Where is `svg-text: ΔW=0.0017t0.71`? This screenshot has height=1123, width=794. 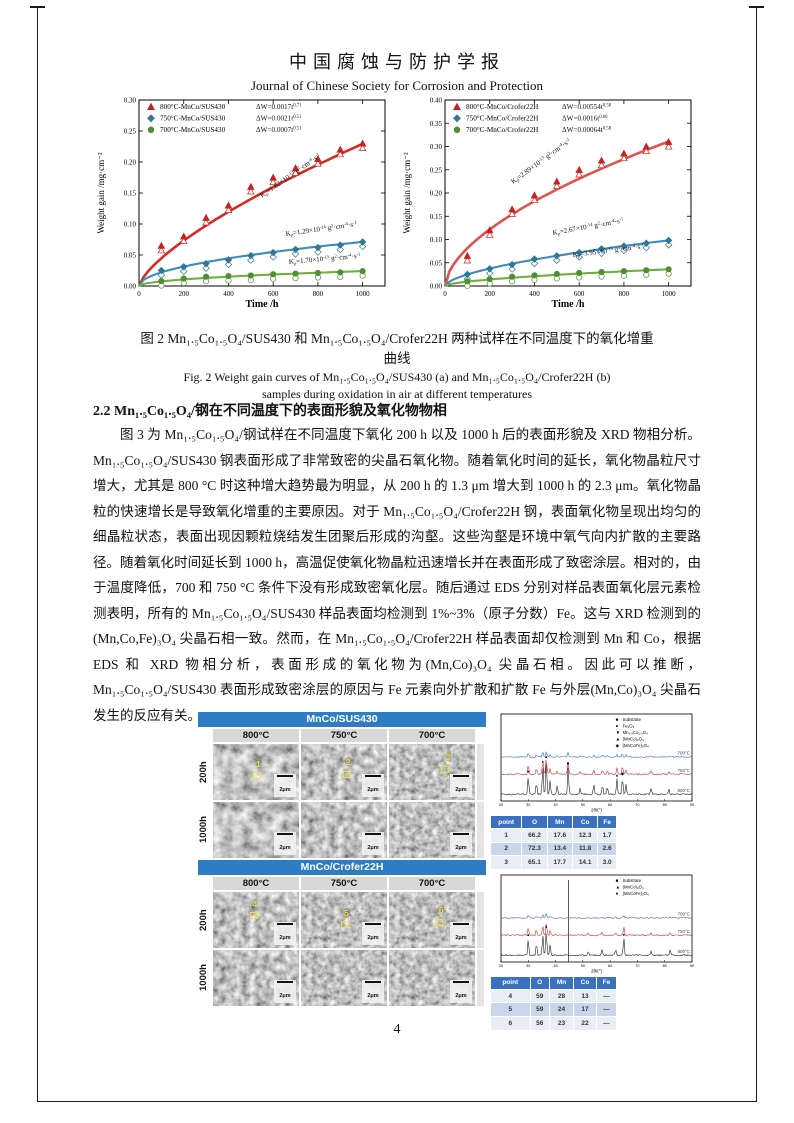
svg-text: ΔW=0.0017t0.71 is located at coordinates (279, 107).